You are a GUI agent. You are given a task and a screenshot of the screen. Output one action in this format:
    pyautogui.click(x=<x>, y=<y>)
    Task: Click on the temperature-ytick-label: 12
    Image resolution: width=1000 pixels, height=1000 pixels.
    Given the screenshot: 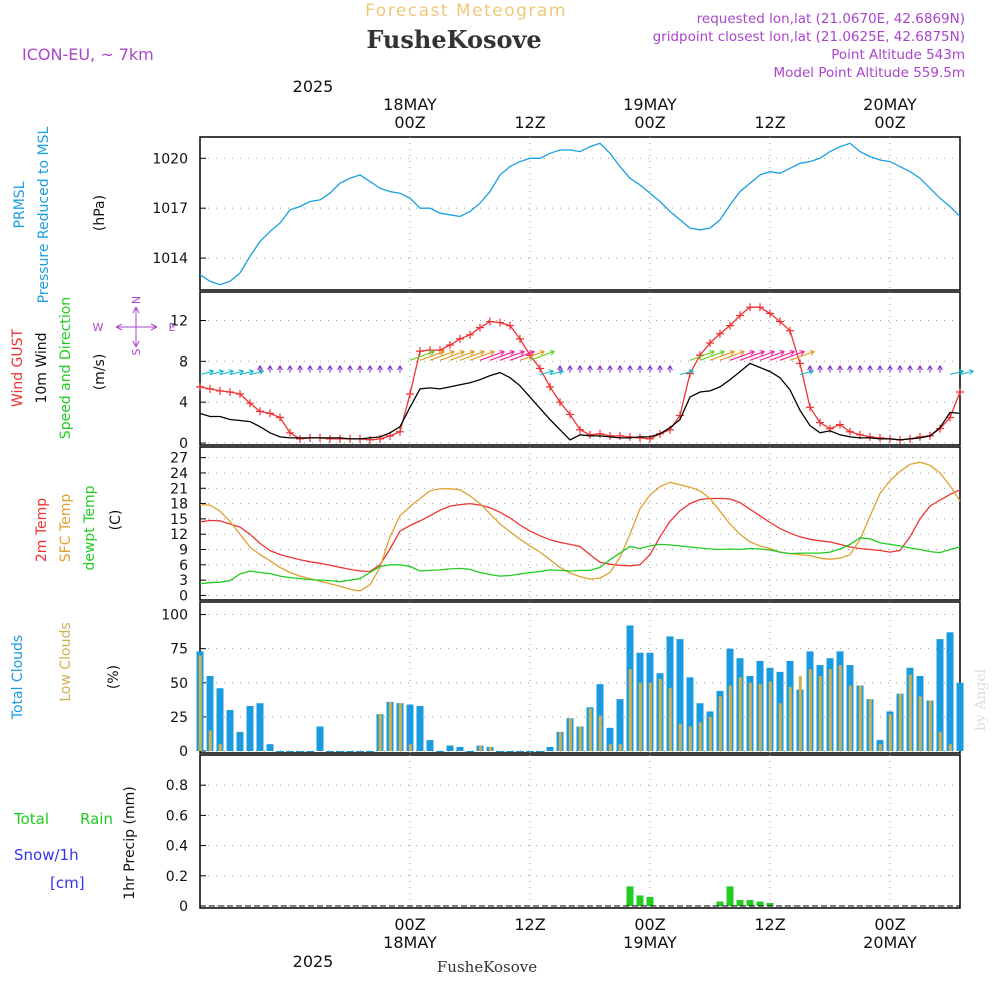 What is the action you would take?
    pyautogui.click(x=179, y=535)
    